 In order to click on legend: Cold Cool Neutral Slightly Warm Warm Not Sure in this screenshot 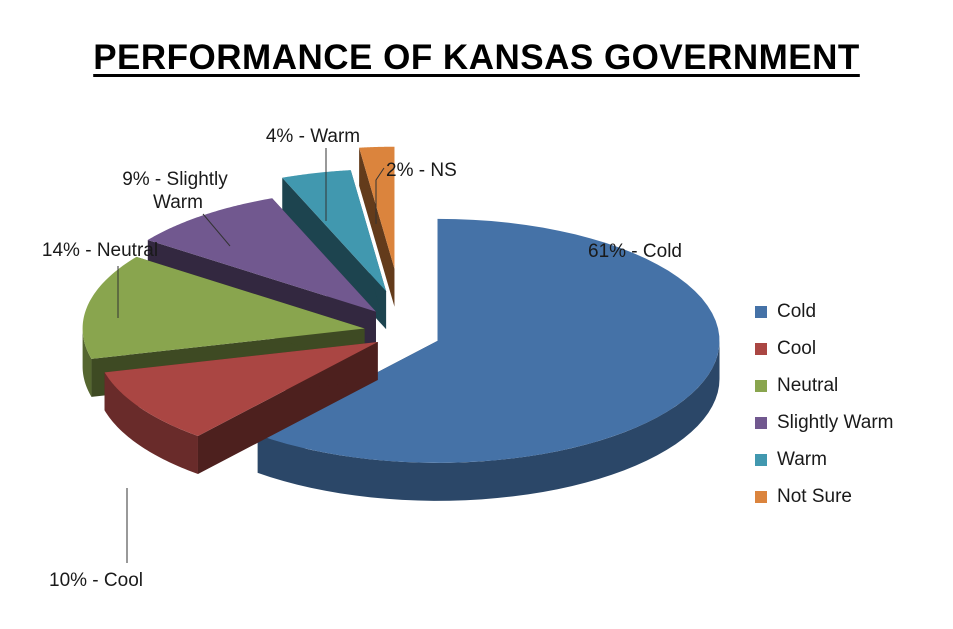, I will do `click(824, 404)`.